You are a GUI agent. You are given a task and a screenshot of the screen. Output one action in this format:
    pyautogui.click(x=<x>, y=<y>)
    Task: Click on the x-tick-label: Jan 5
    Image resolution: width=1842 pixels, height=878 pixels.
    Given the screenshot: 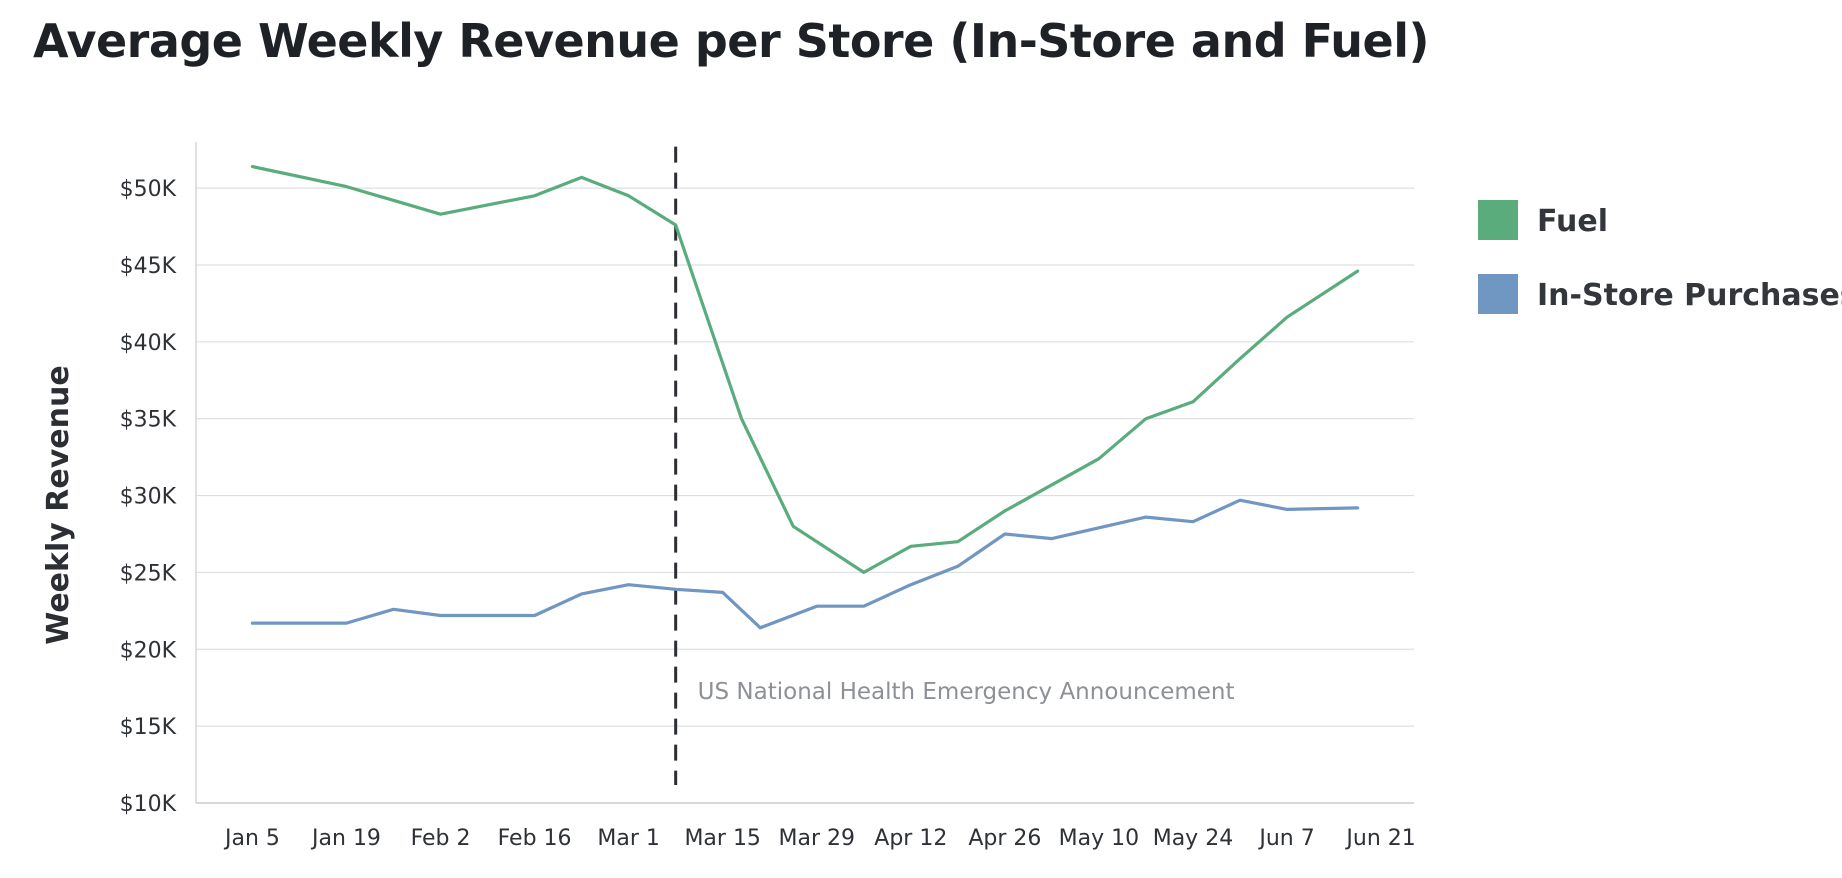 What is the action you would take?
    pyautogui.click(x=251, y=838)
    